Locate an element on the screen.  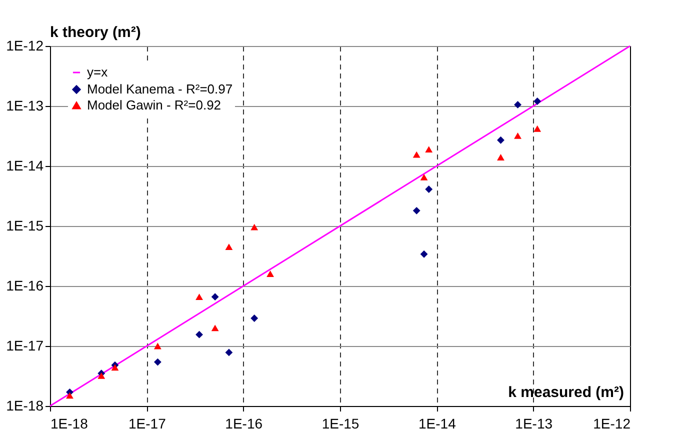
y-tick-label: 1E-13 is located at coordinates (25, 106).